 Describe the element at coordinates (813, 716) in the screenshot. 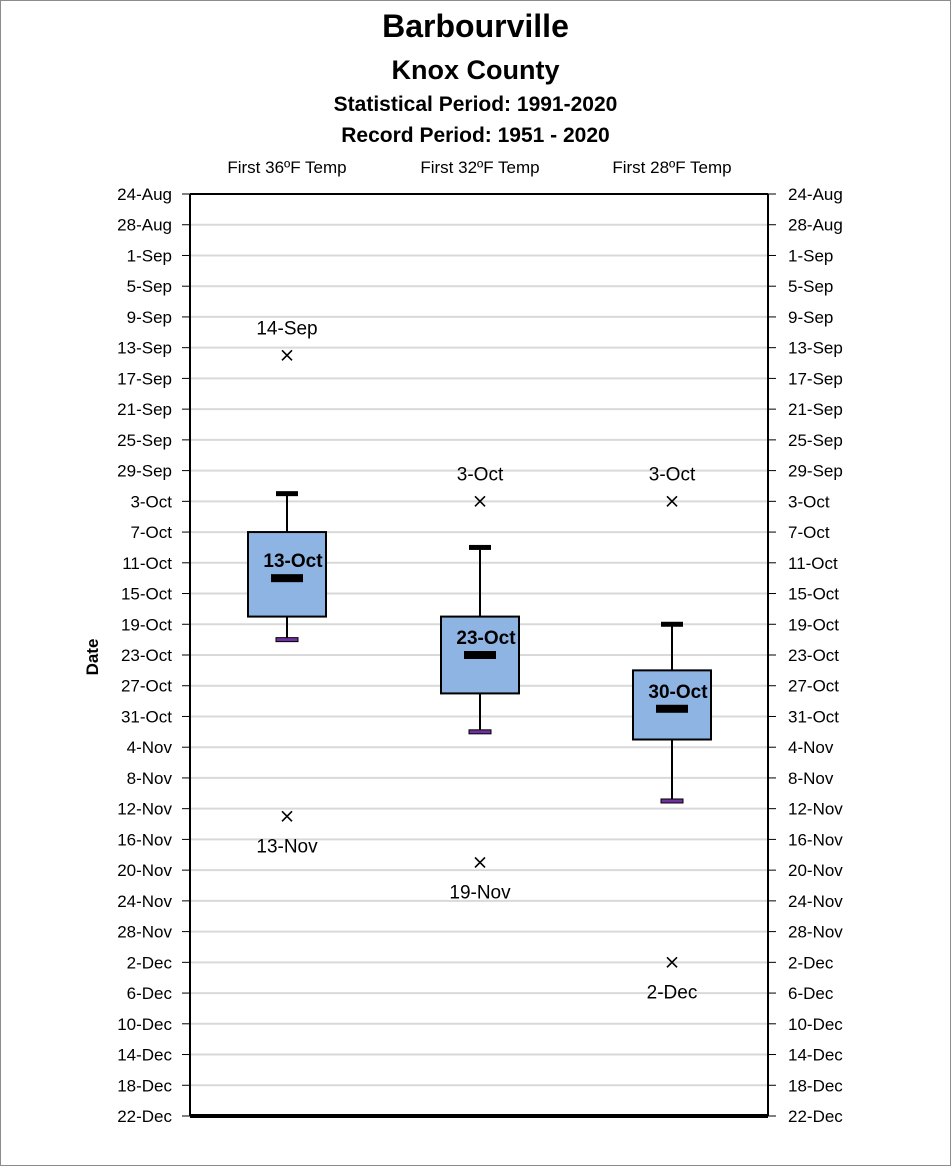

I see `y-tick-label-right: 31-Oct` at that location.